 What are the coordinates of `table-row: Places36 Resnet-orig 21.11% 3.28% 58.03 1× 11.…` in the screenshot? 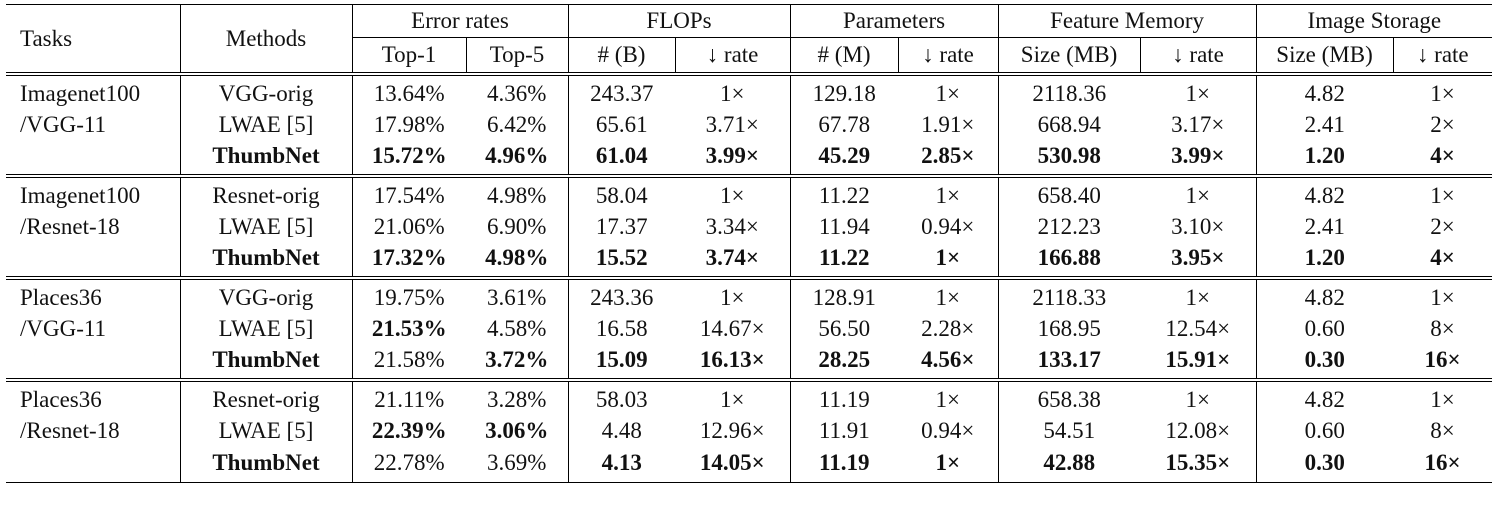 It's located at (749, 397).